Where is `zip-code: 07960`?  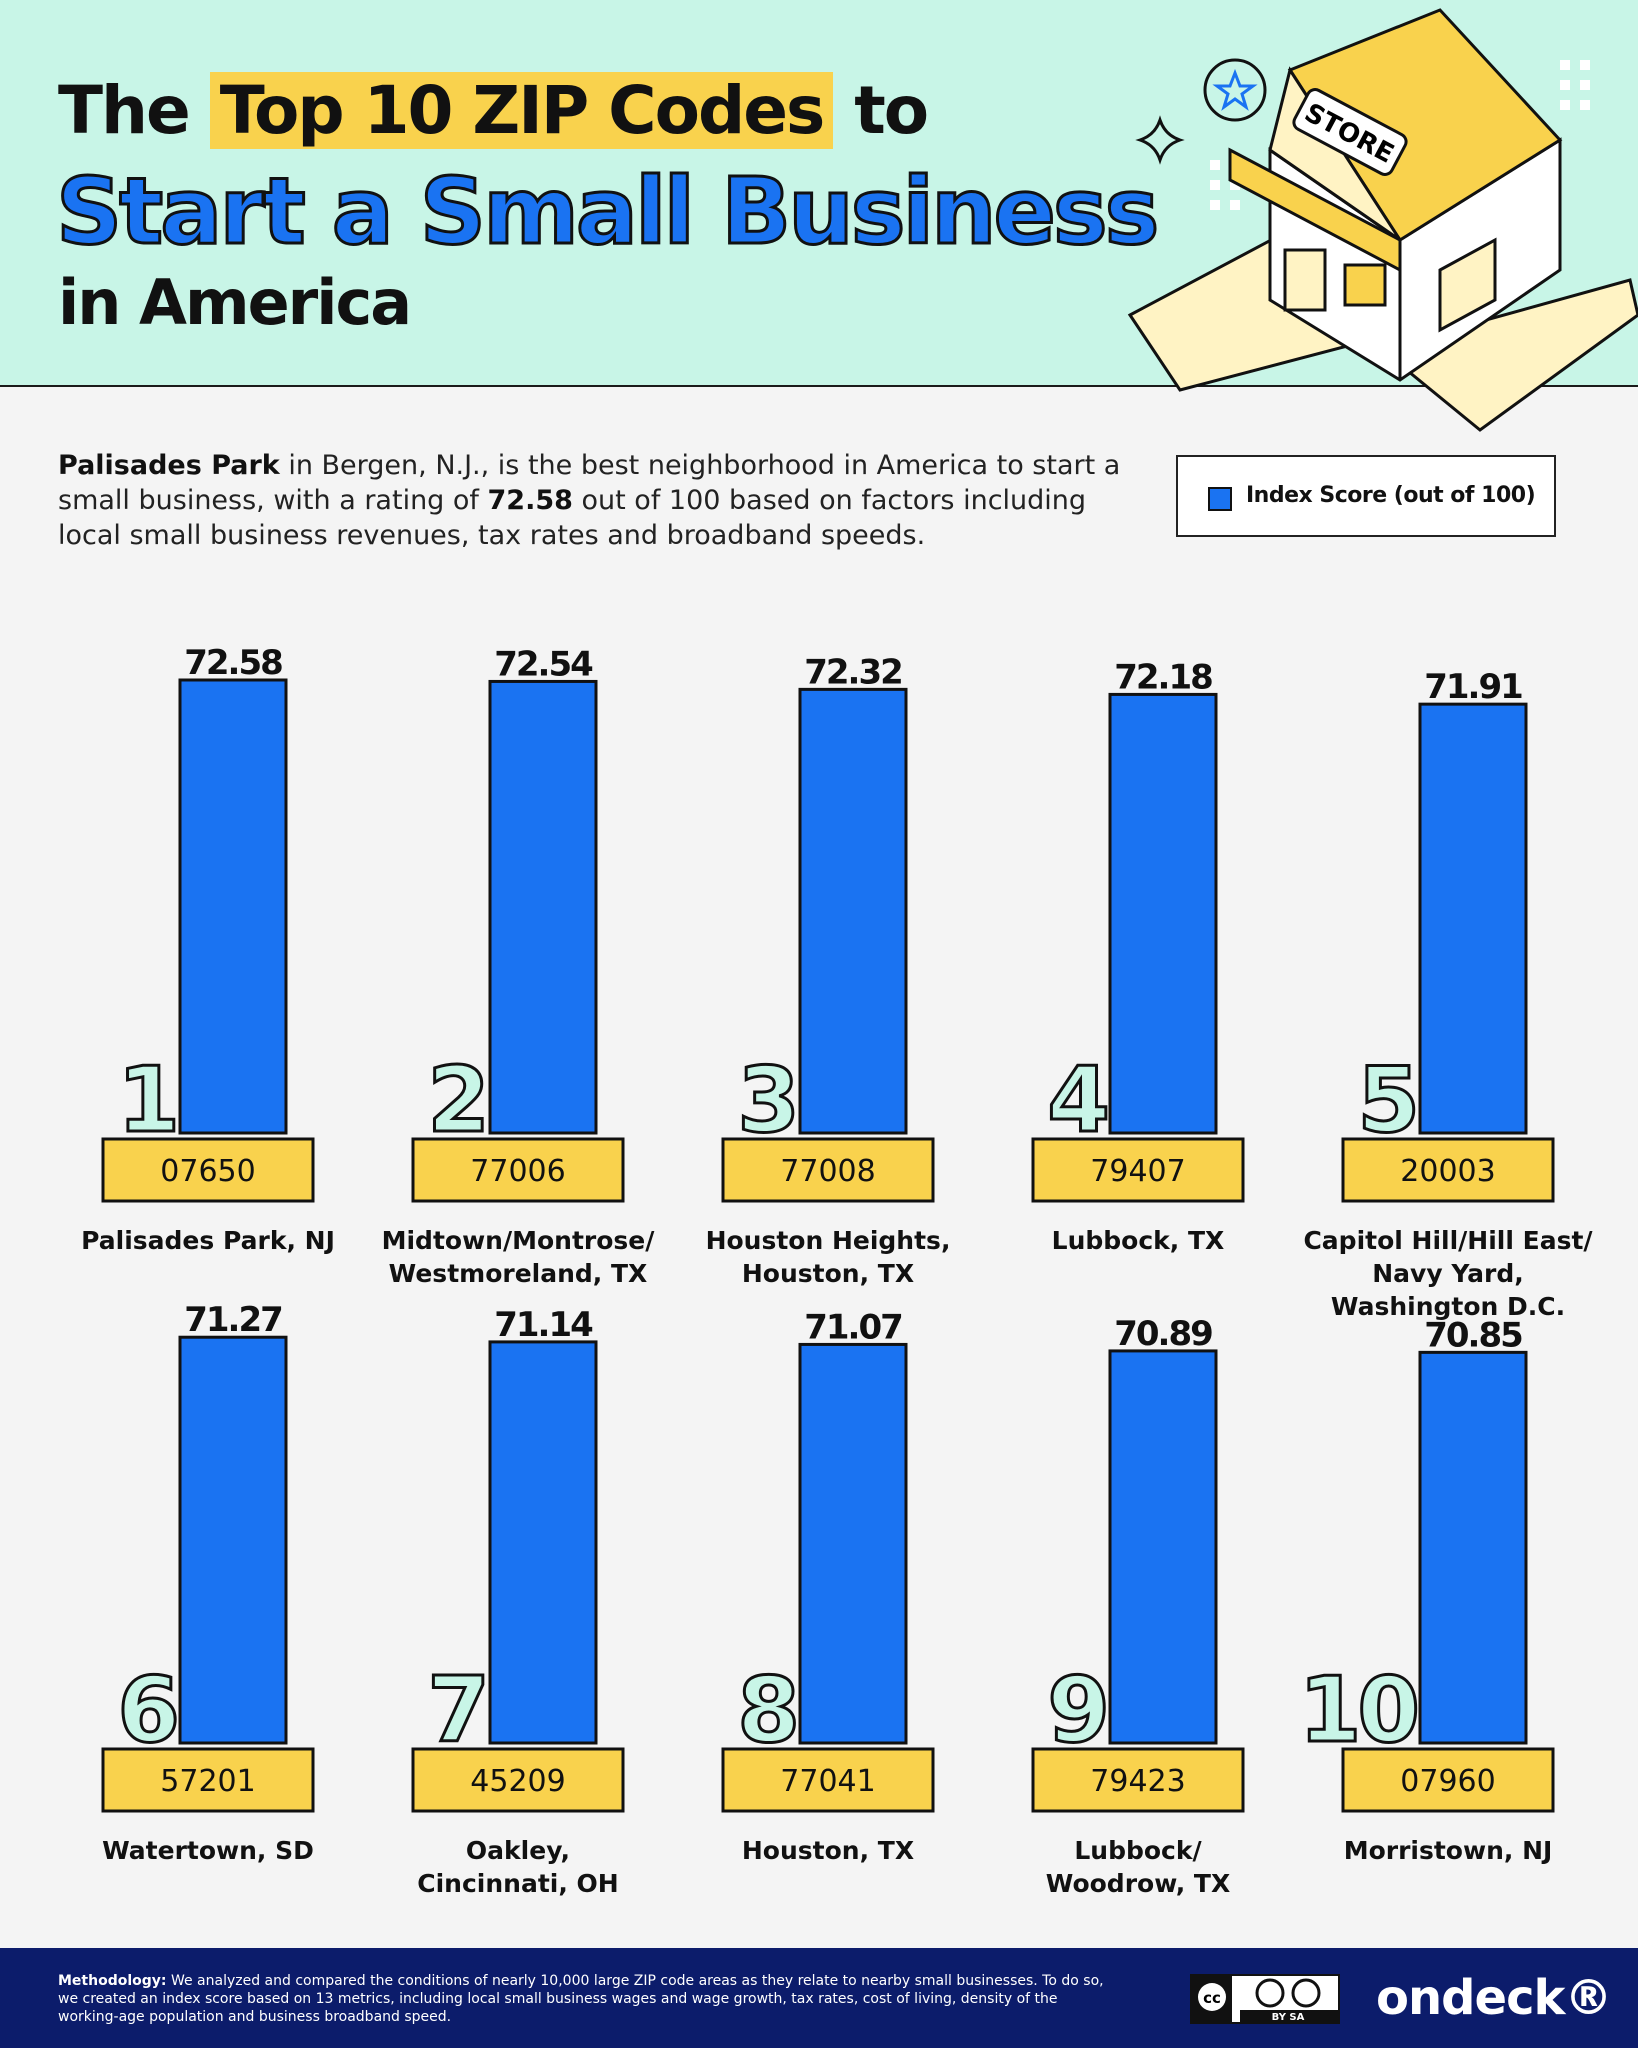 zip-code: 07960 is located at coordinates (1447, 1781).